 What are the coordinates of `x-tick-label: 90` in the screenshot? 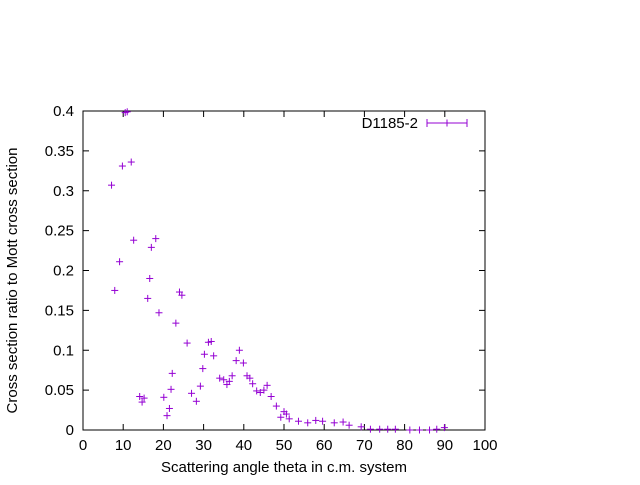 It's located at (444, 445).